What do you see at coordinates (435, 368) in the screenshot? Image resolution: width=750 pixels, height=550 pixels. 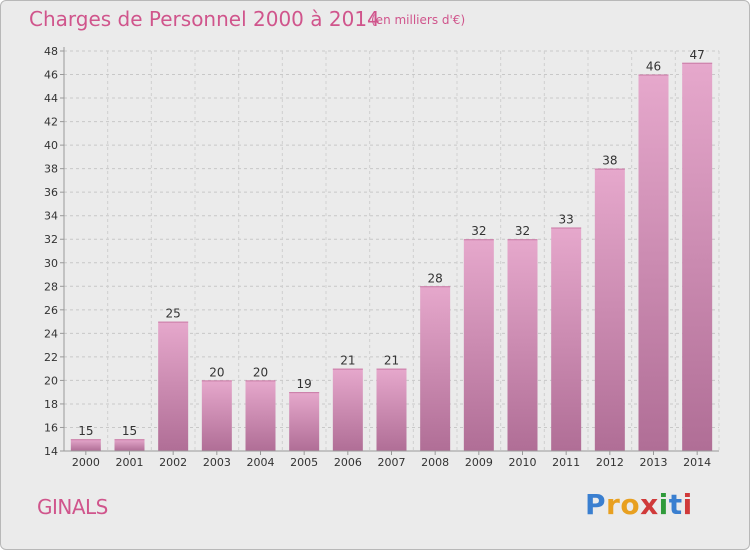 I see `bar-2008` at bounding box center [435, 368].